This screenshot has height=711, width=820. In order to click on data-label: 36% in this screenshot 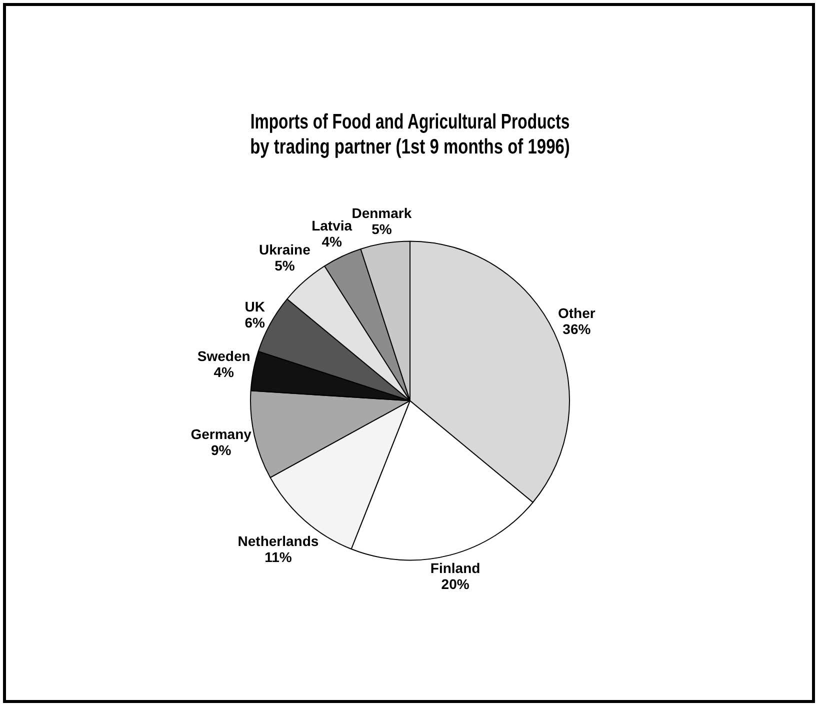, I will do `click(577, 329)`.